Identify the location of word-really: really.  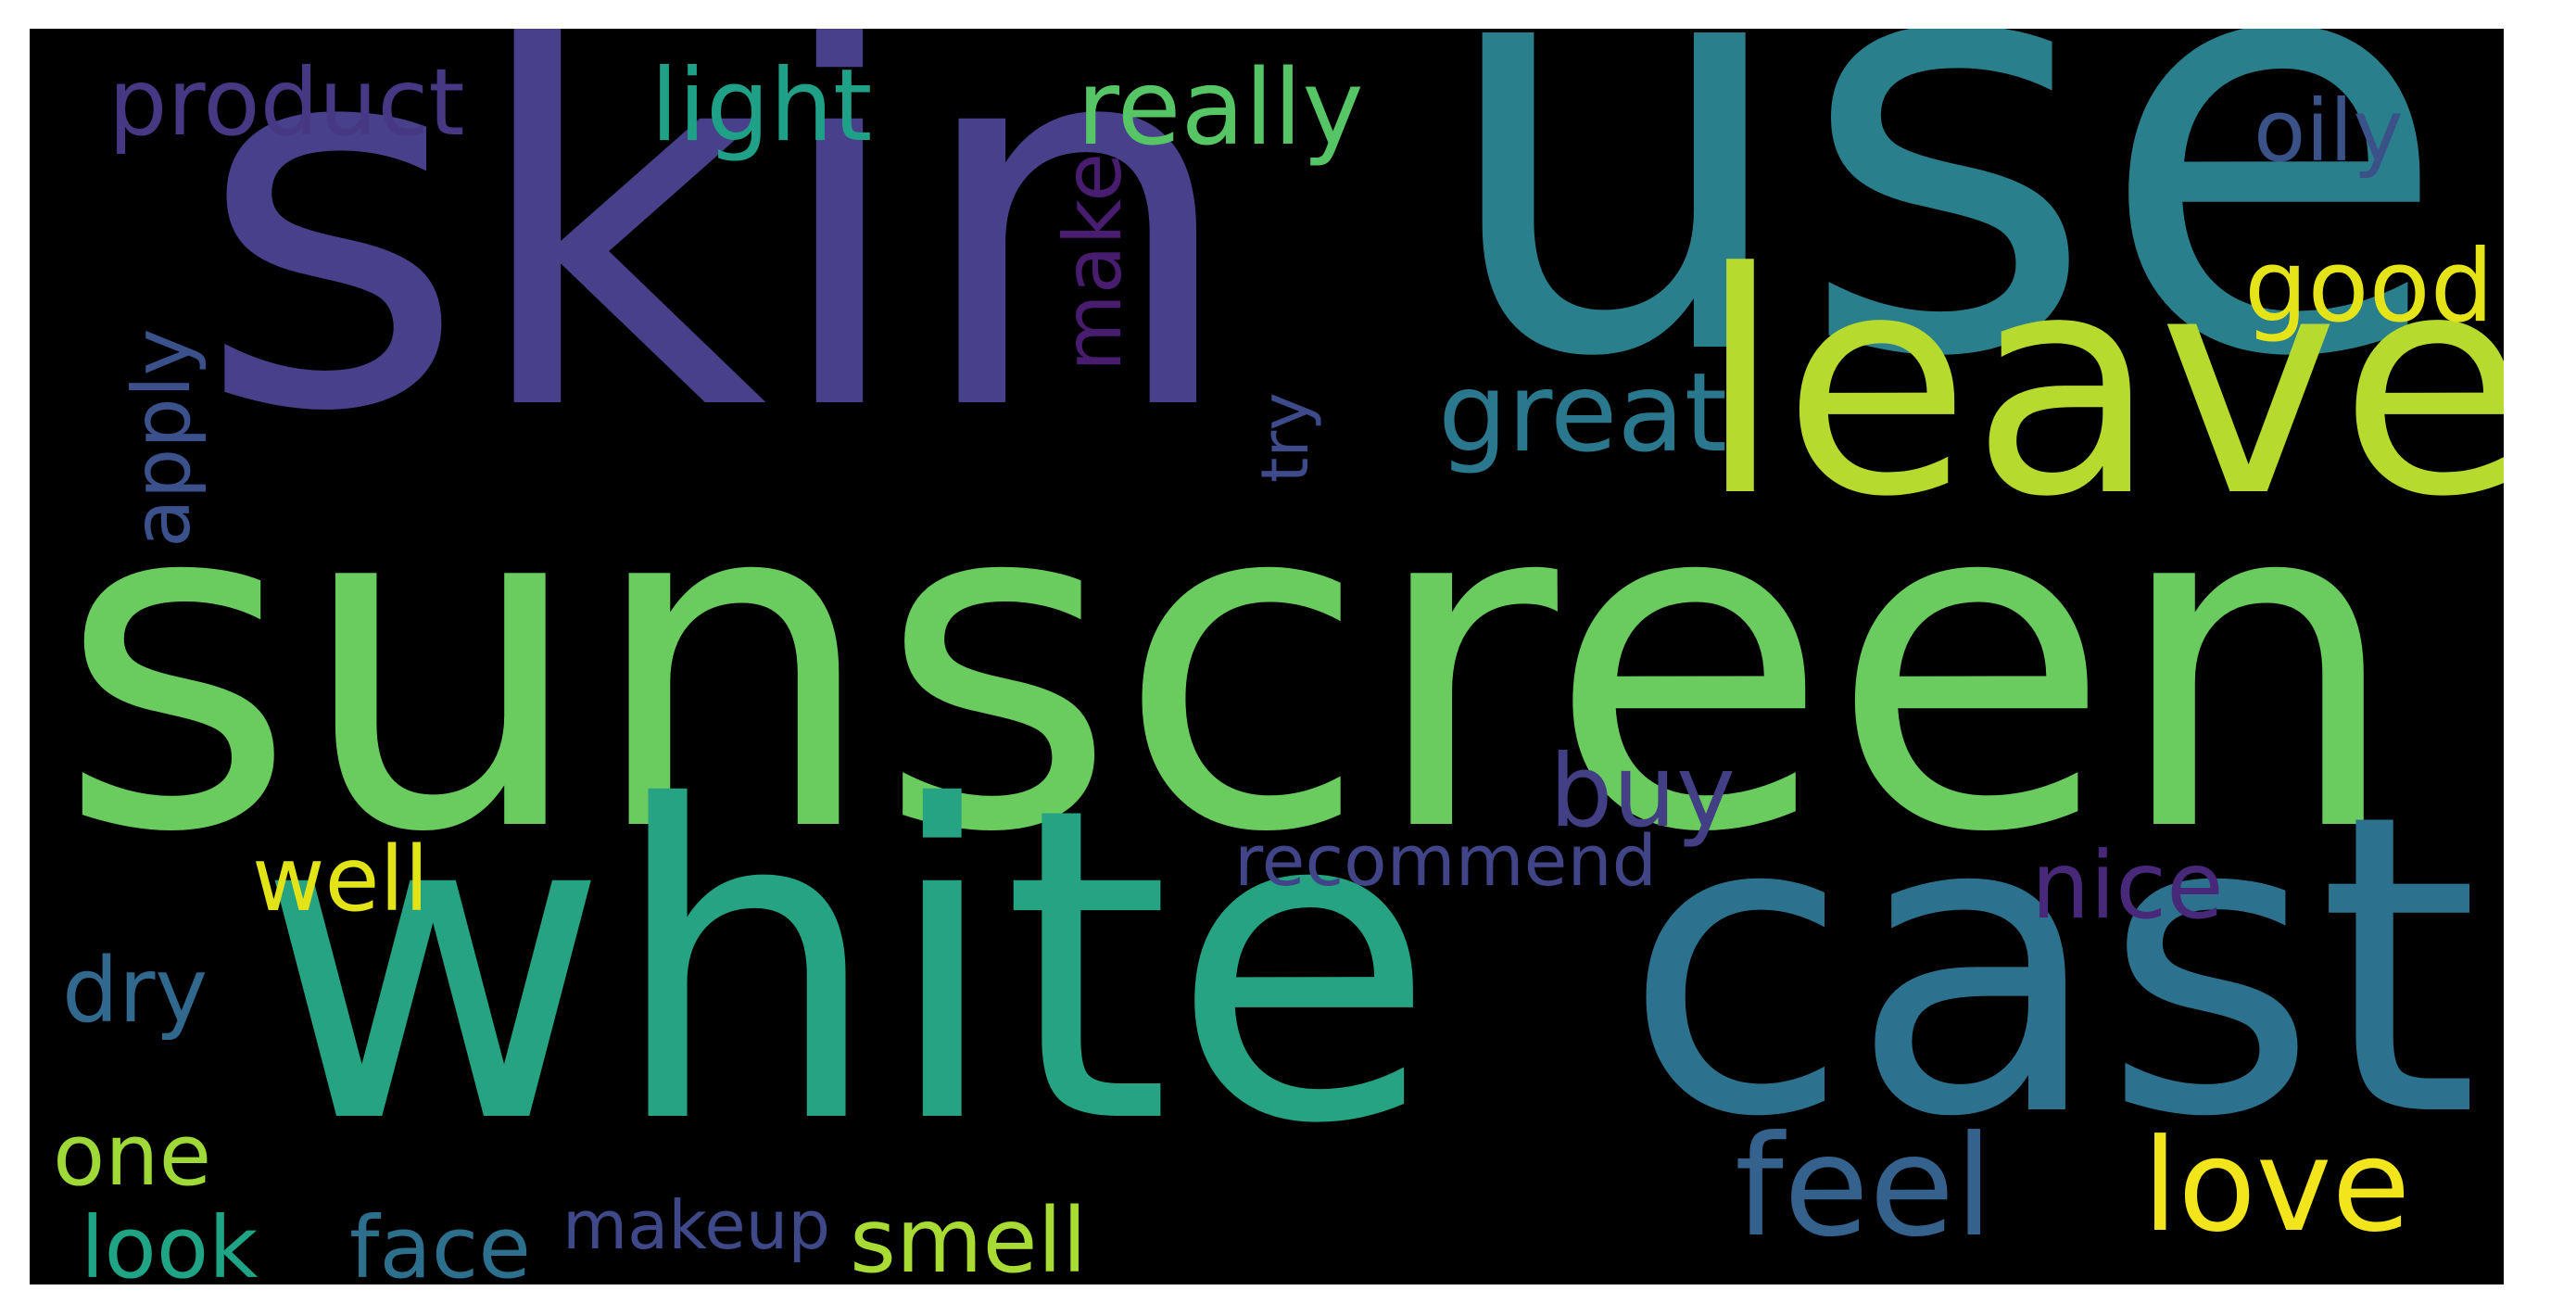
(1220, 108).